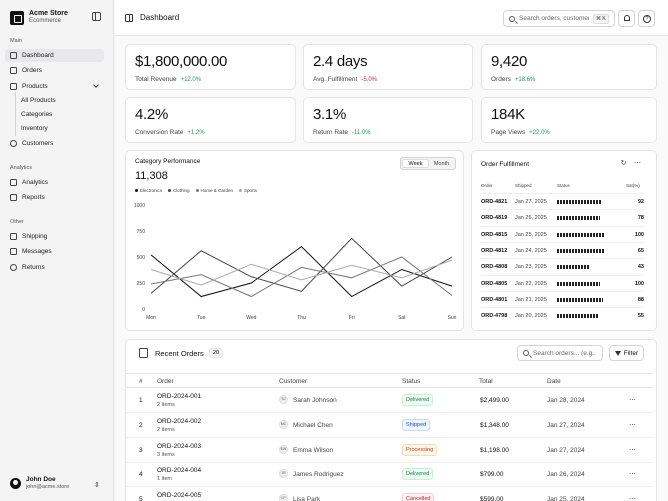 The image size is (668, 501). I want to click on global-search: ⌘ K, so click(559, 18).